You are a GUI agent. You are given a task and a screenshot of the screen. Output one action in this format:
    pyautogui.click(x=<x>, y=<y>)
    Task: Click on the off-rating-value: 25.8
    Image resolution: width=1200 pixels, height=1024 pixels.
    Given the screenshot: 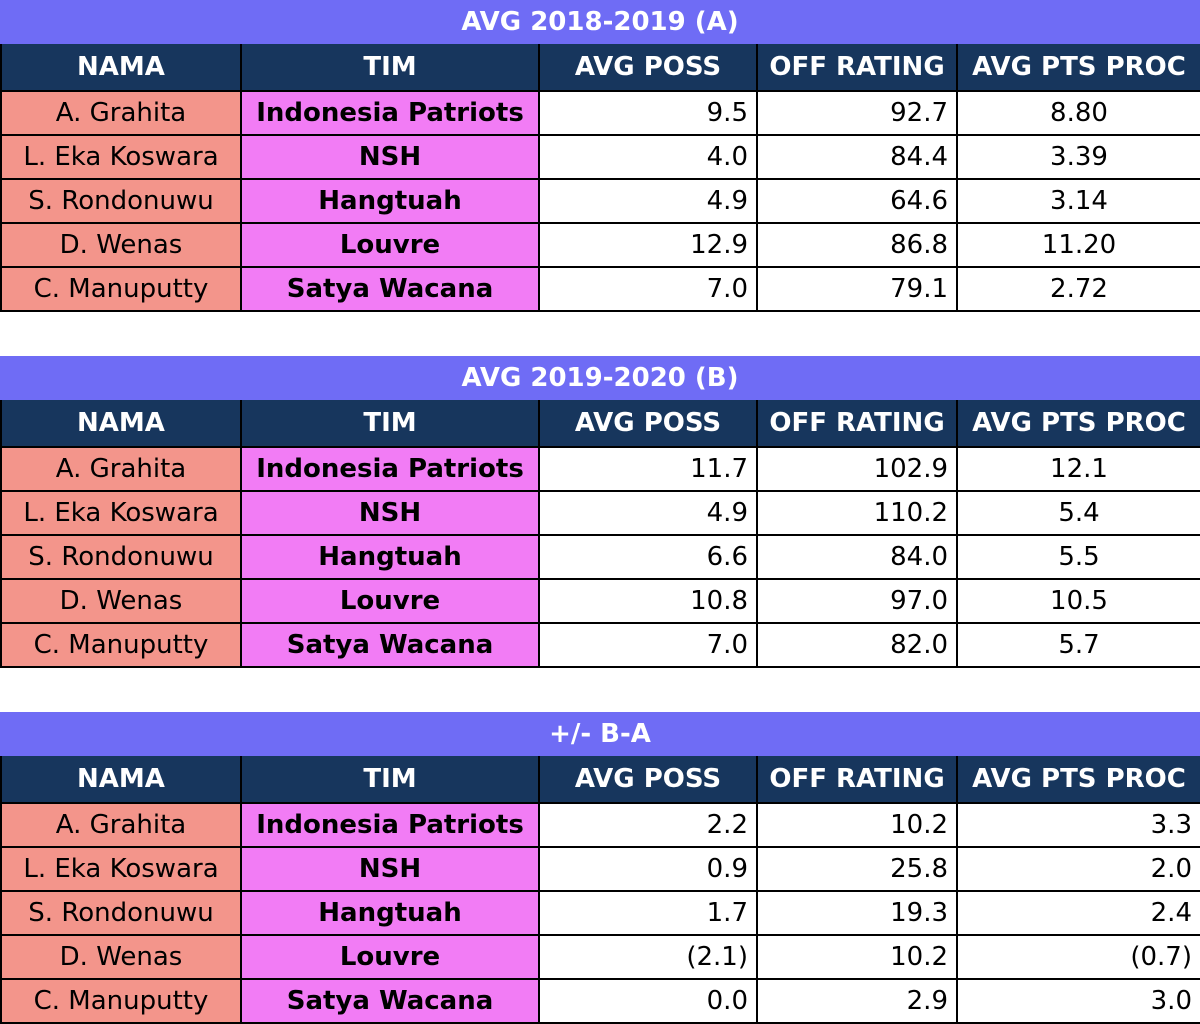 What is the action you would take?
    pyautogui.click(x=857, y=869)
    